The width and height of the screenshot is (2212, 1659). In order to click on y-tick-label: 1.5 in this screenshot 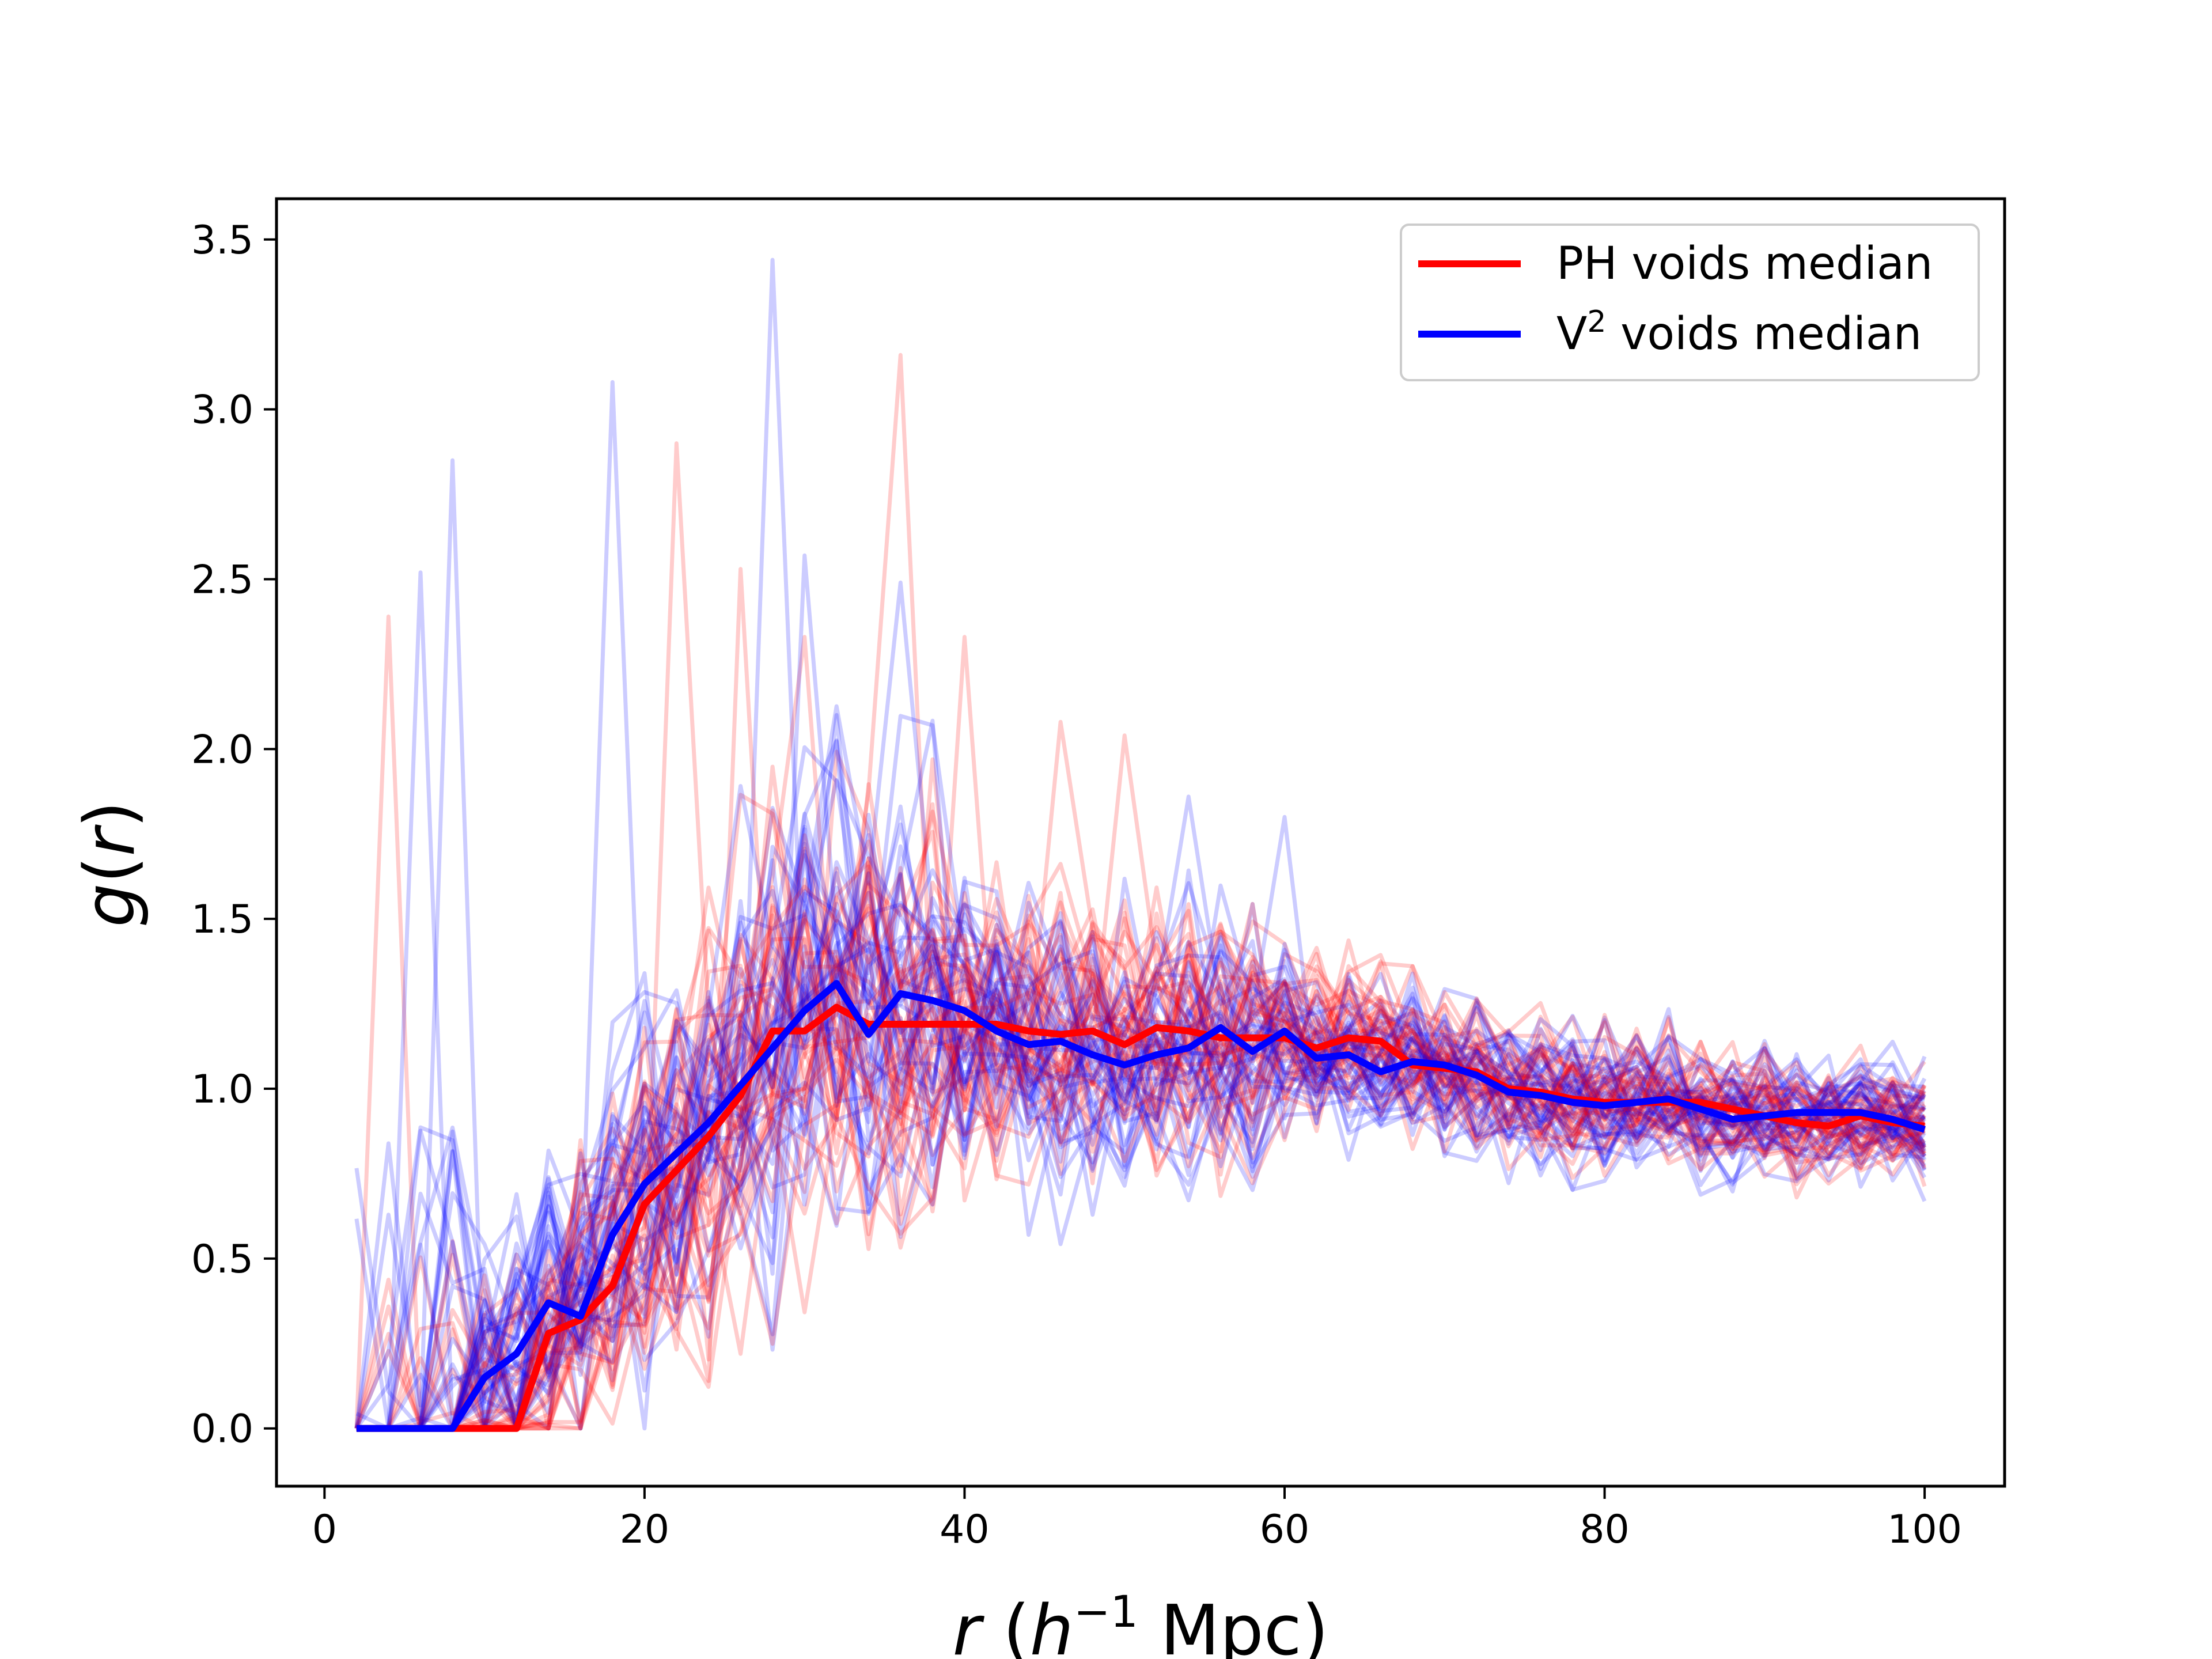, I will do `click(222, 919)`.